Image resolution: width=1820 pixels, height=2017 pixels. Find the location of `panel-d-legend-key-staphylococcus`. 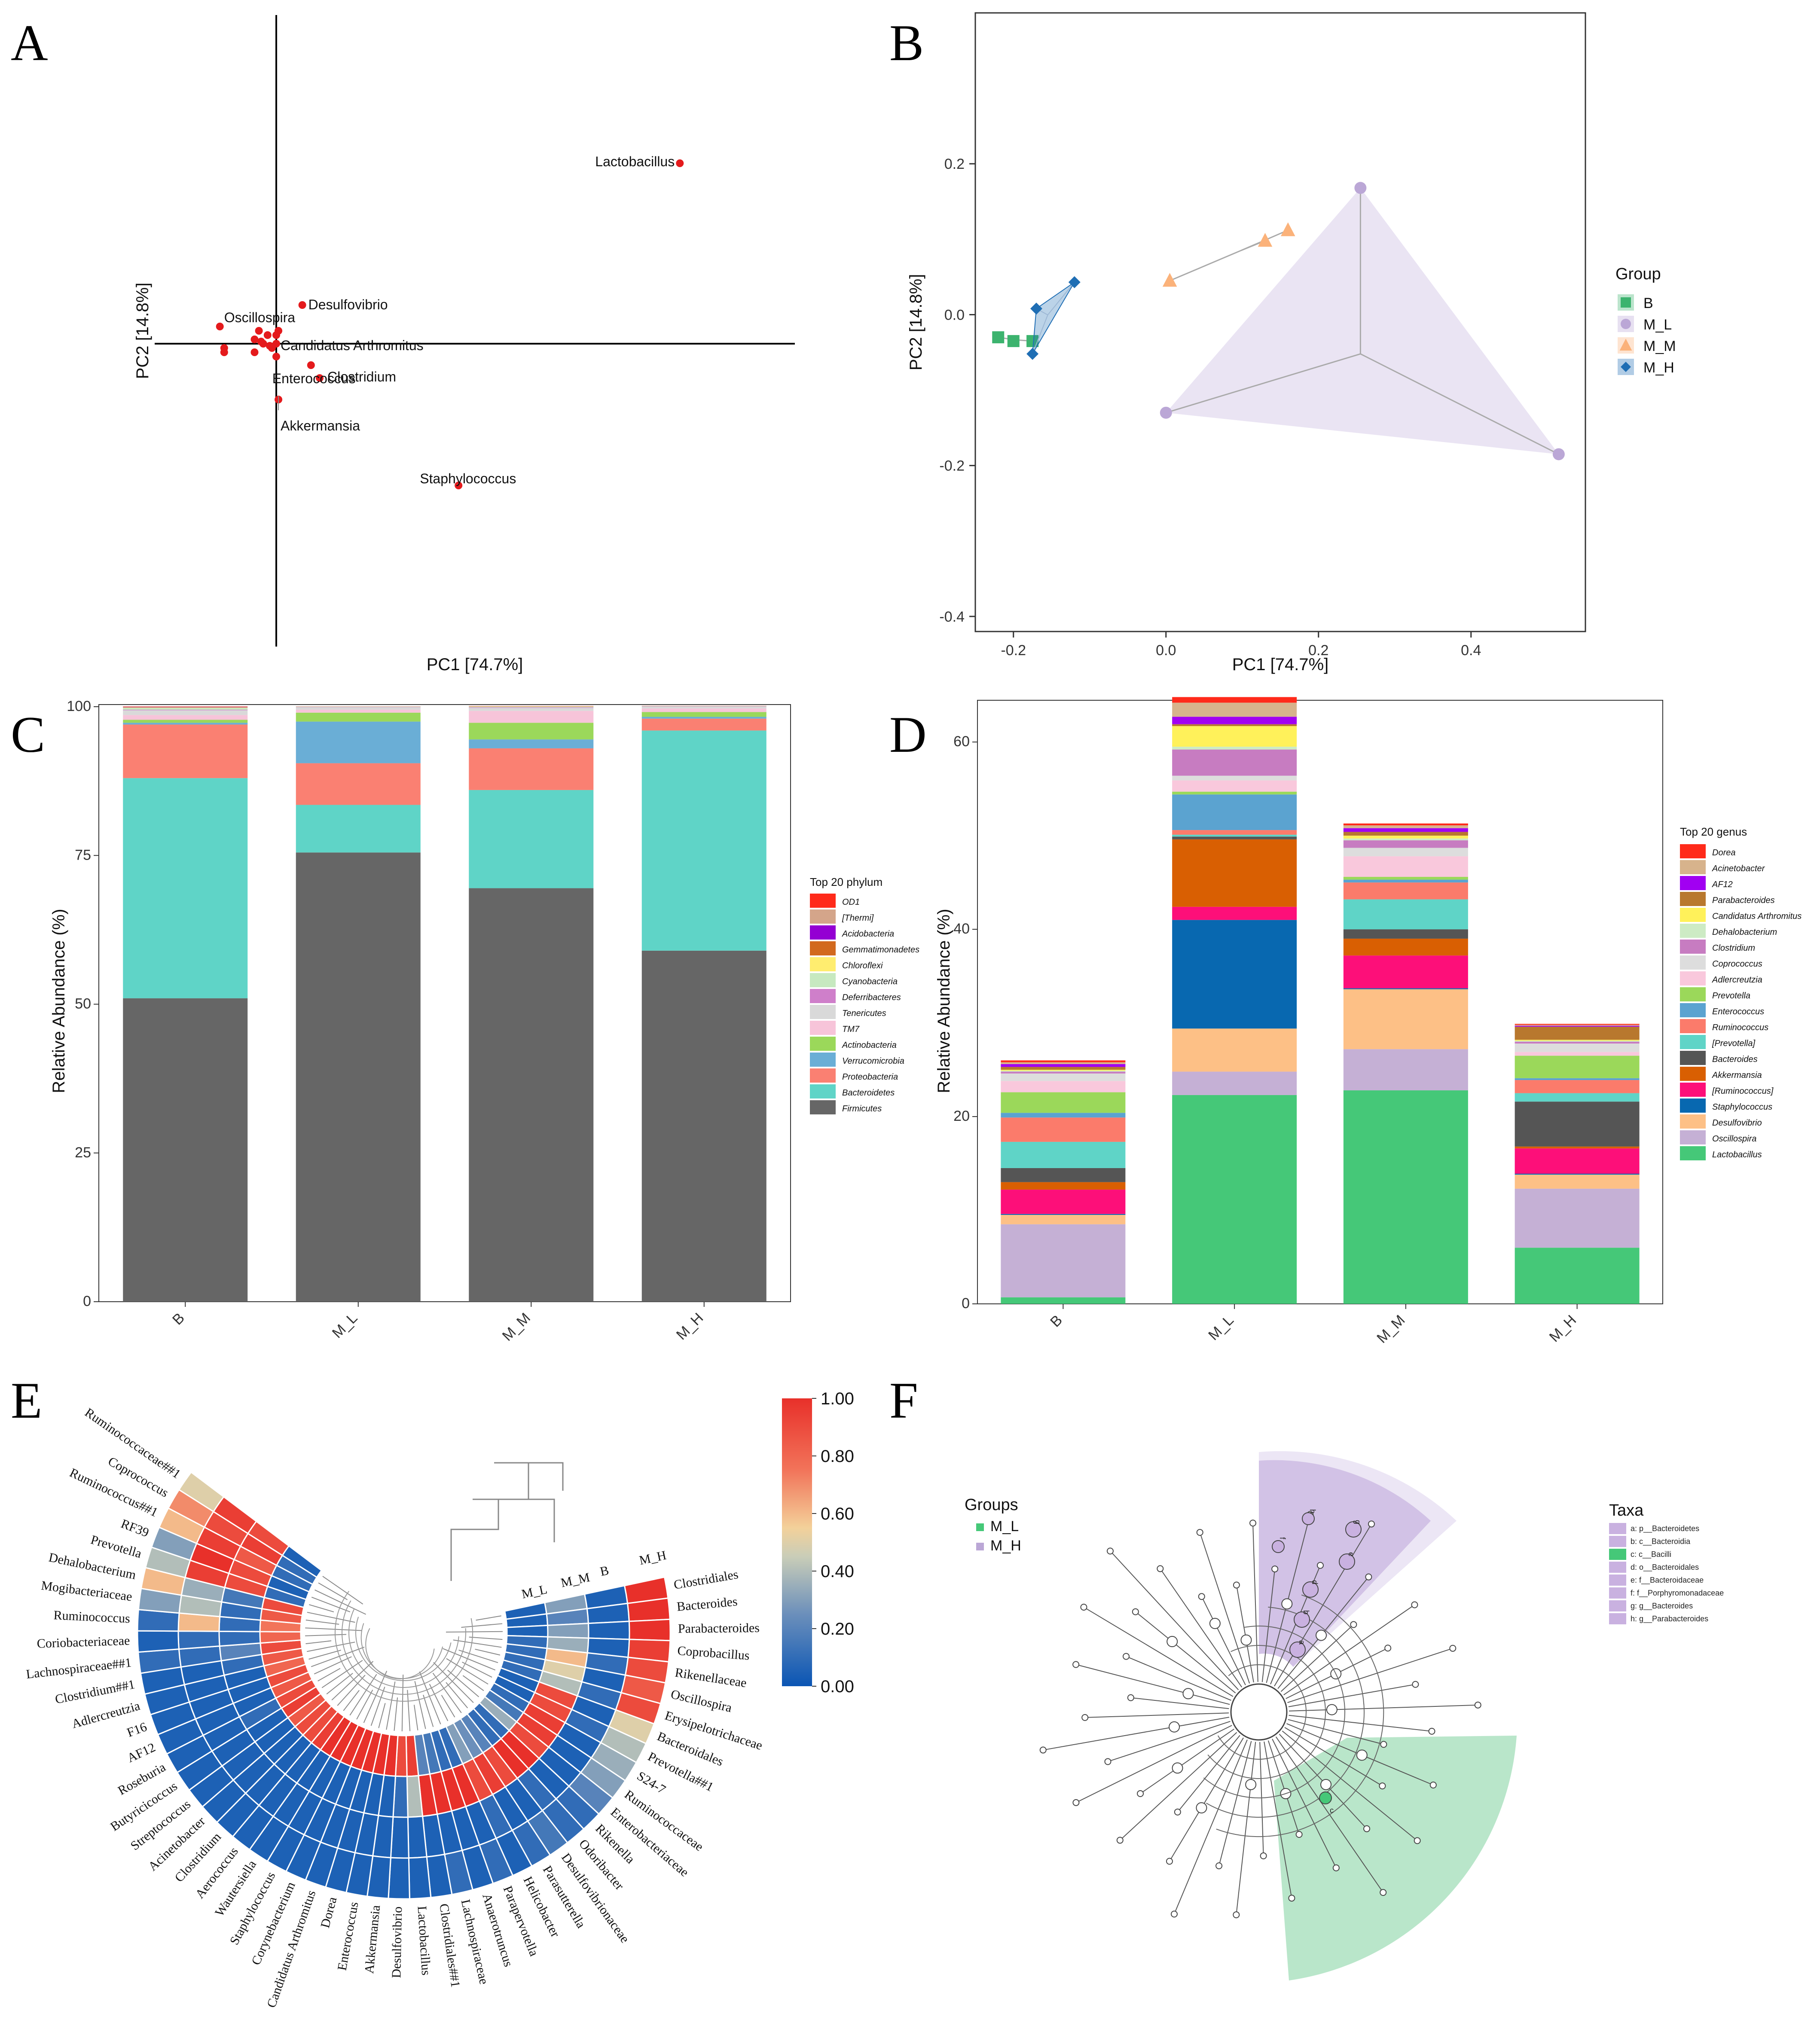

panel-d-legend-key-staphylococcus is located at coordinates (1693, 1106).